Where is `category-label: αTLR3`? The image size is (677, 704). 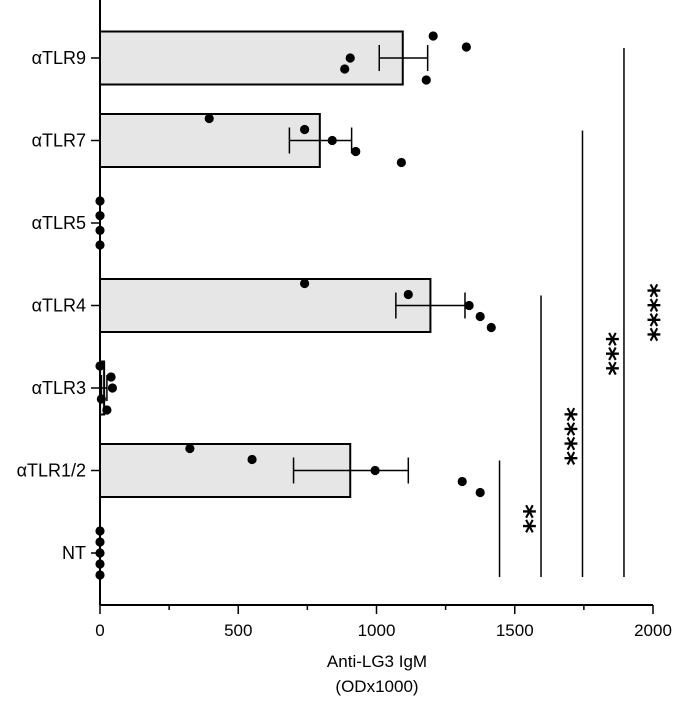
category-label: αTLR3 is located at coordinates (59, 388).